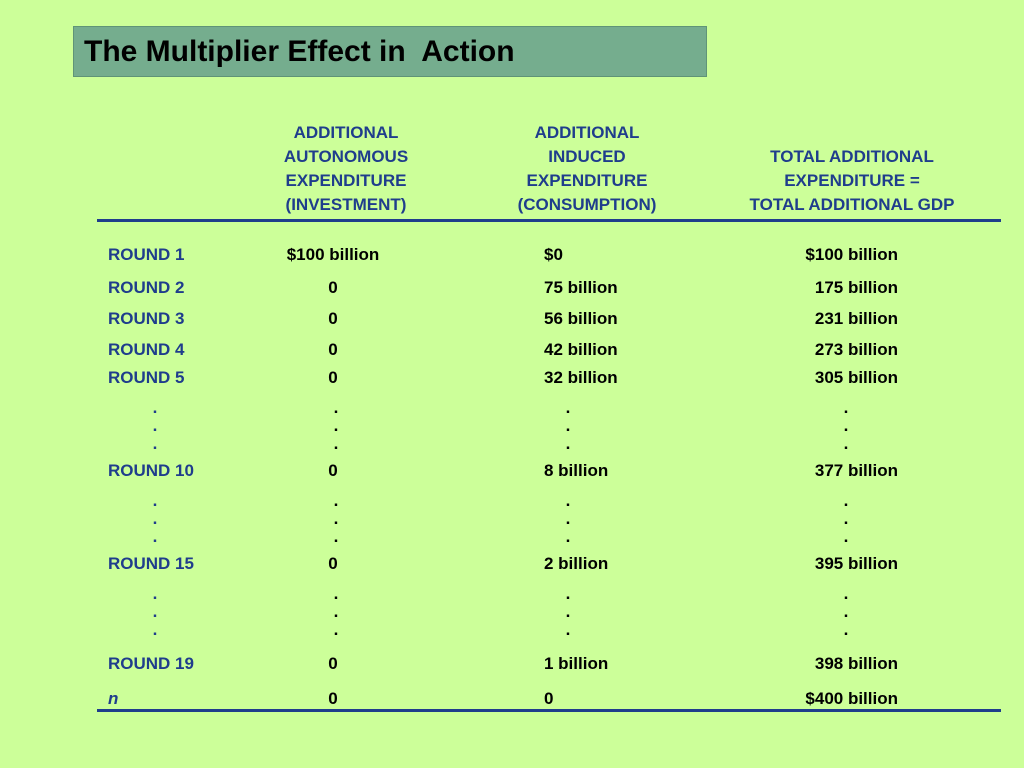 This screenshot has width=1024, height=768. What do you see at coordinates (856, 377) in the screenshot?
I see `total-value: 305 billion` at bounding box center [856, 377].